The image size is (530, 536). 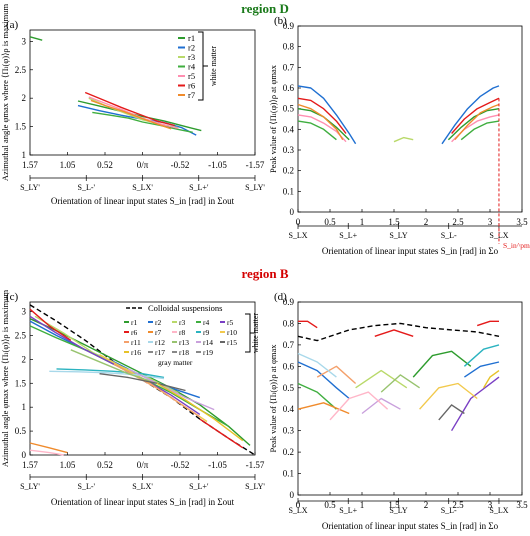 What do you see at coordinates (426, 222) in the screenshot?
I see `x-tick-label: 2` at bounding box center [426, 222].